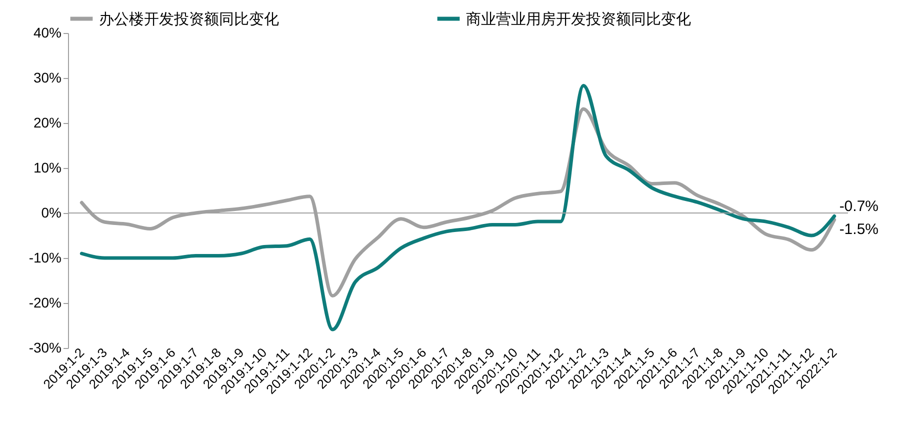  What do you see at coordinates (45, 258) in the screenshot?
I see `y-tick-label: -10%` at bounding box center [45, 258].